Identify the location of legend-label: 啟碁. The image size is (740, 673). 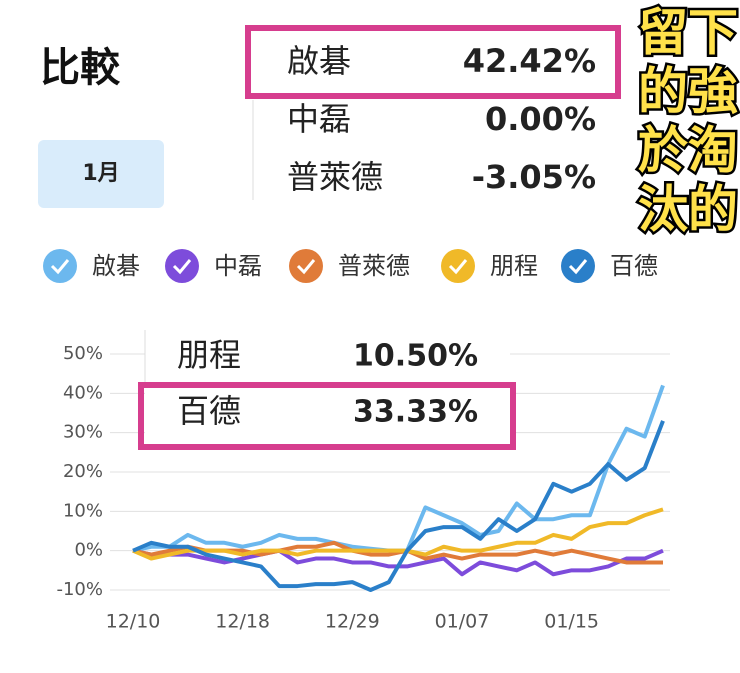
(116, 266).